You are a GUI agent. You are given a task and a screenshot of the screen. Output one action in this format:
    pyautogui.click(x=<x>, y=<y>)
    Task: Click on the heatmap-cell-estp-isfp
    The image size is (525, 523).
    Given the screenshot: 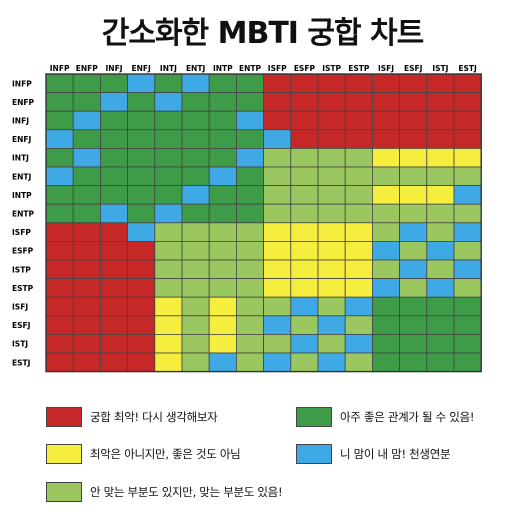 What is the action you would take?
    pyautogui.click(x=277, y=288)
    